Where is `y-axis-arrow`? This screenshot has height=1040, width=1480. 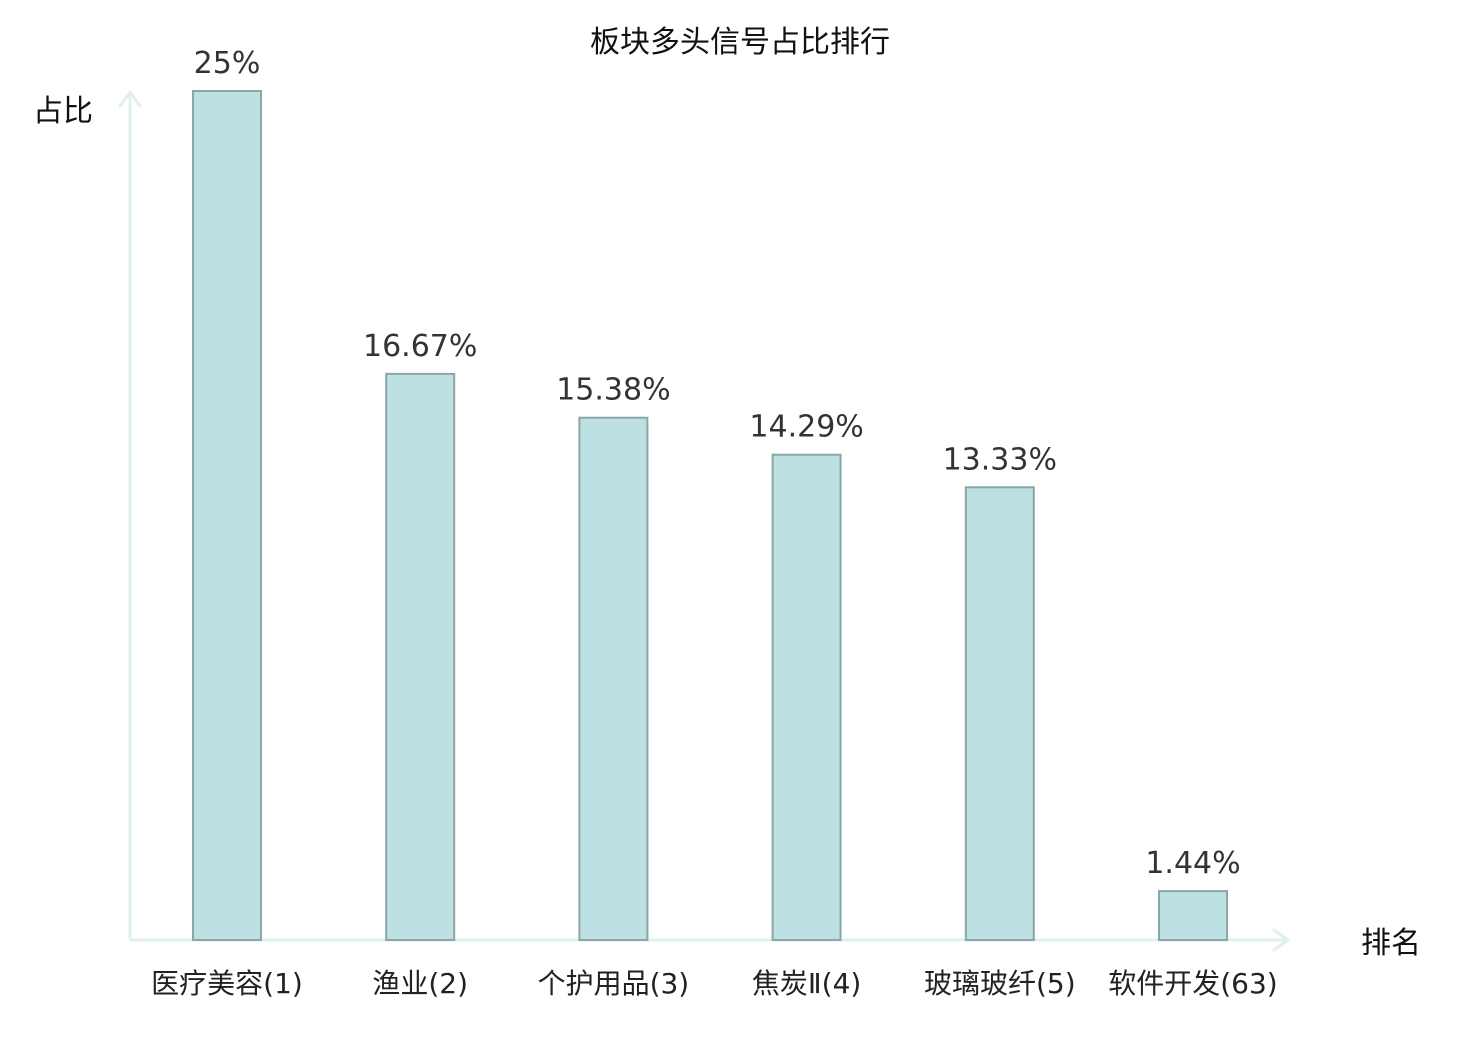 y-axis-arrow is located at coordinates (130, 99).